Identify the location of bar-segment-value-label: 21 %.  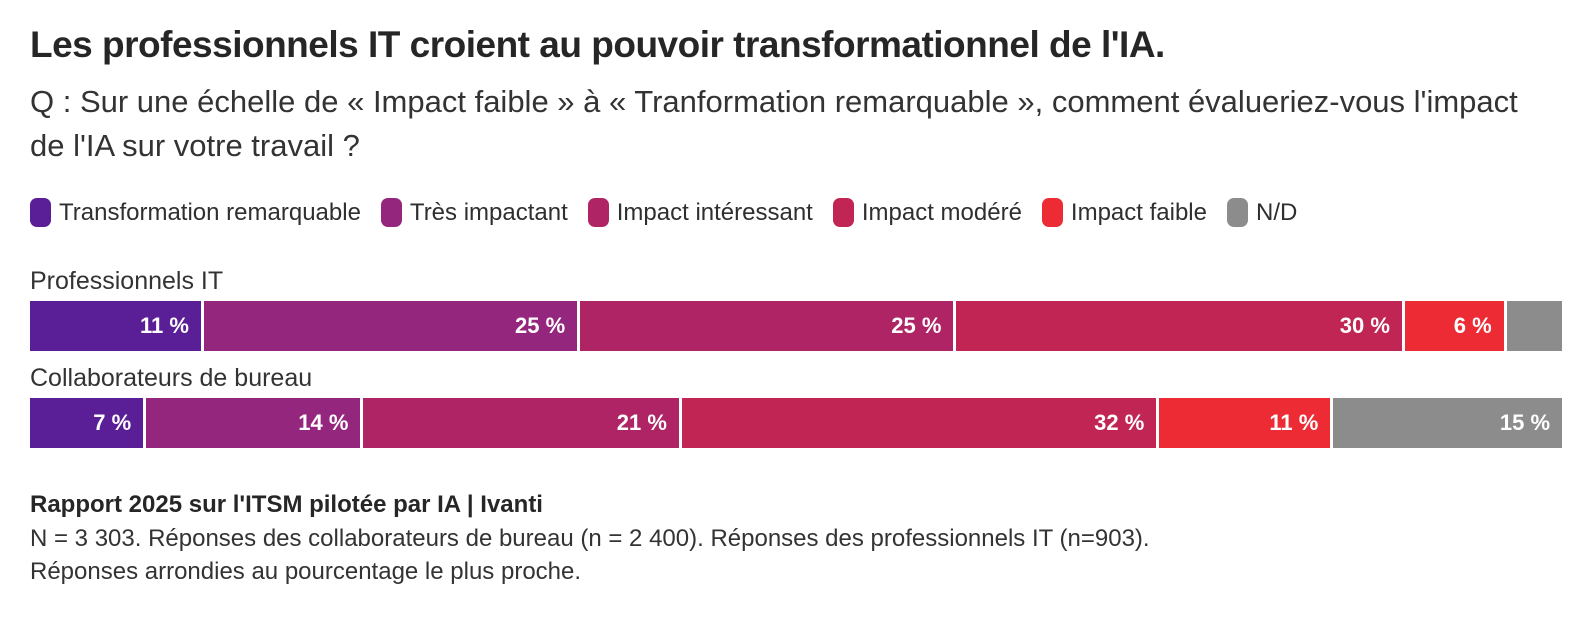
(641, 423).